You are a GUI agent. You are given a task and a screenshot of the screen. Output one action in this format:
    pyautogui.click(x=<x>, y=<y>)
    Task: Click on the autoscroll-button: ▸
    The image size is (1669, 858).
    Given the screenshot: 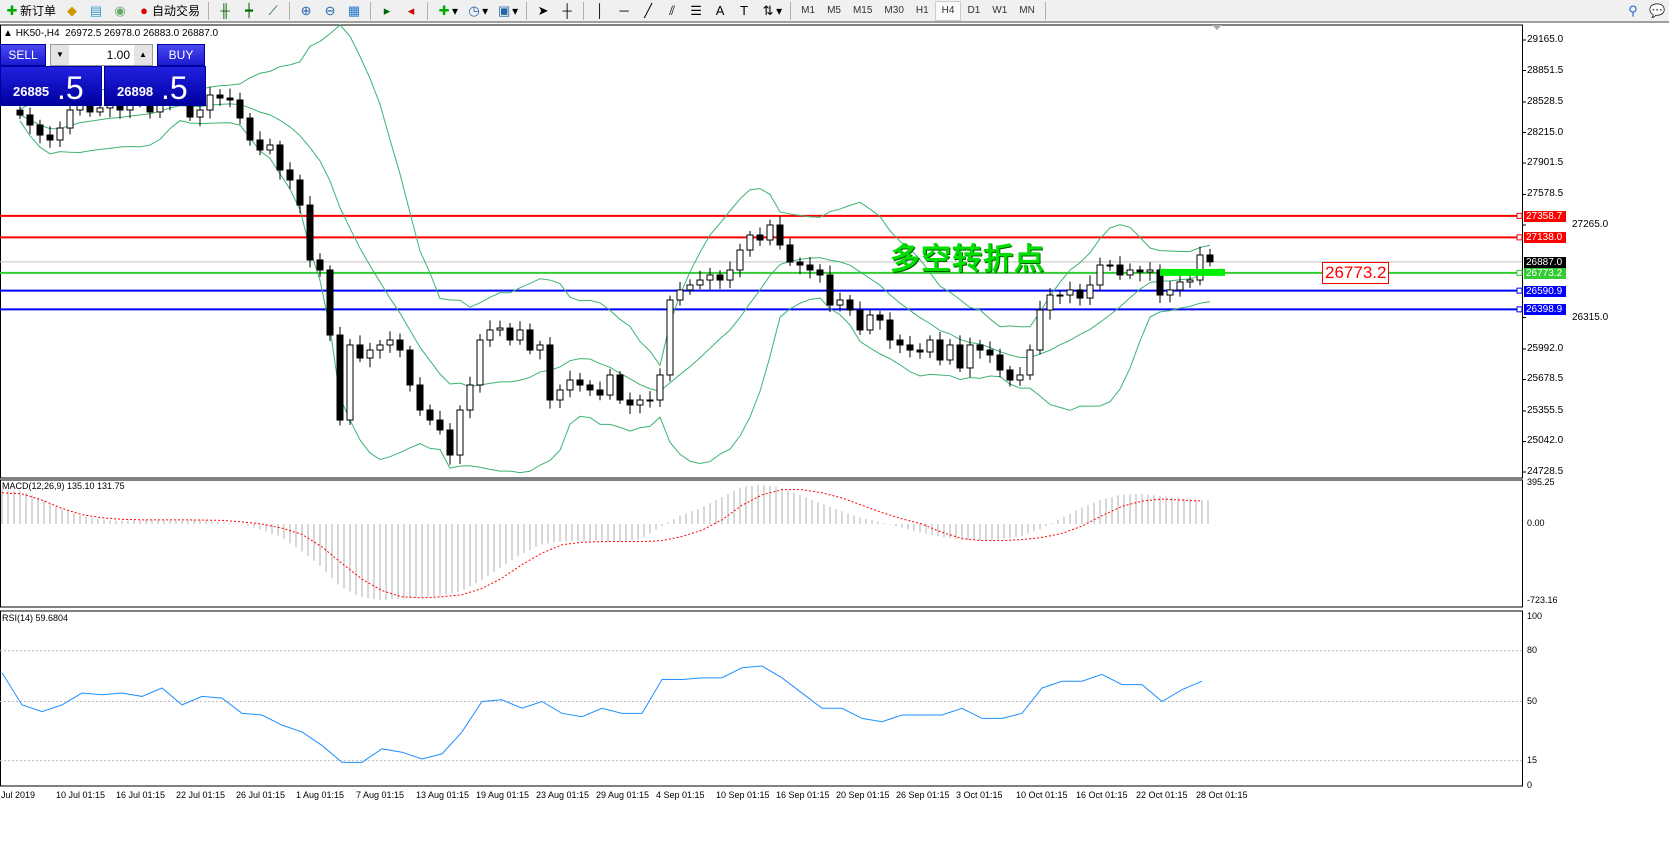 What is the action you would take?
    pyautogui.click(x=387, y=11)
    